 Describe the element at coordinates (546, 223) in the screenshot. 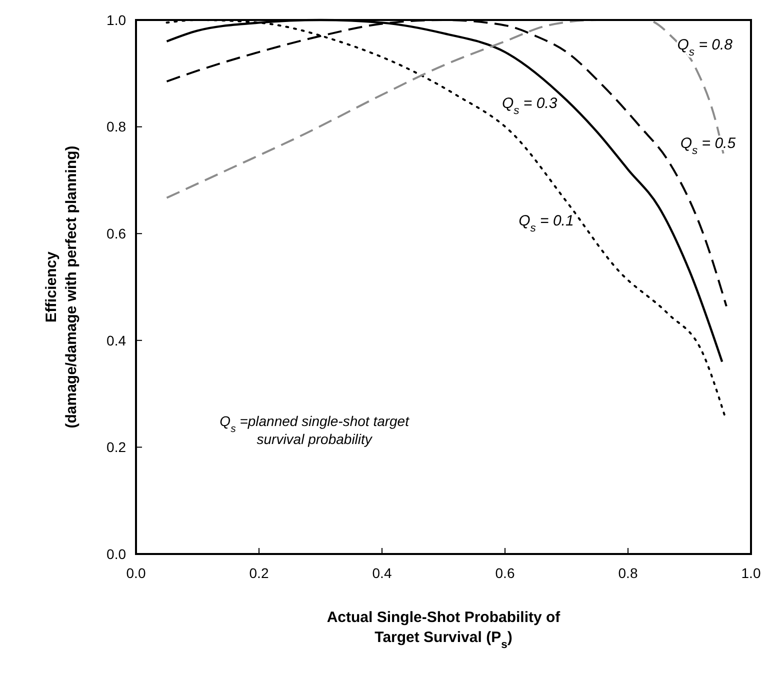

I see `series-label: Q$_{s}$ = 0.1` at that location.